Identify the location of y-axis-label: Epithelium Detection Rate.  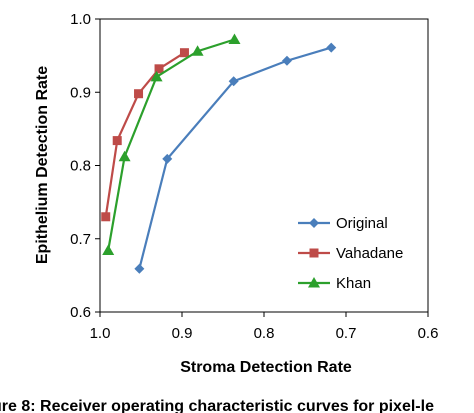
(42, 165).